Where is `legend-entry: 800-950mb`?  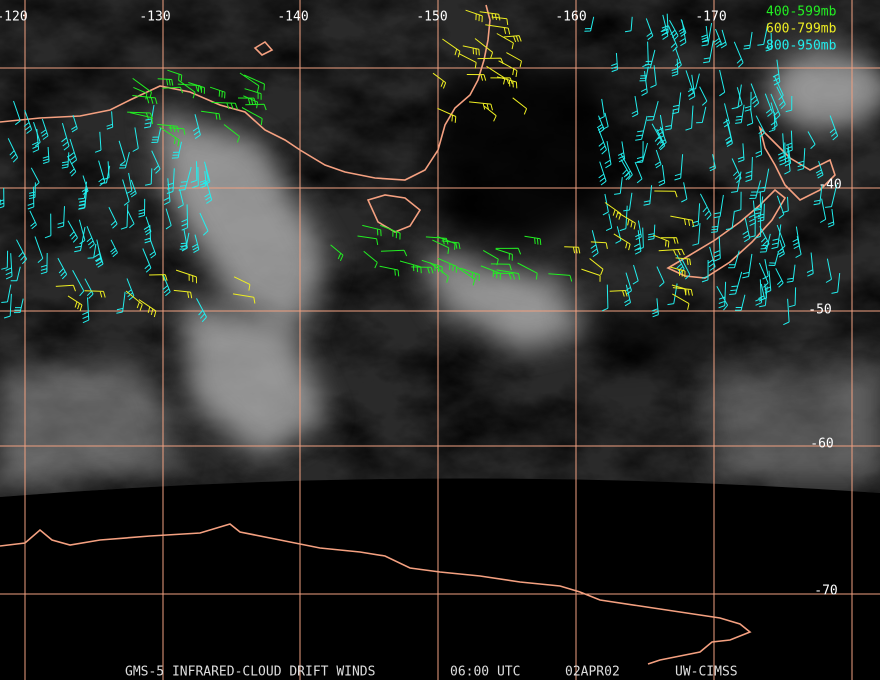
legend-entry: 800-950mb is located at coordinates (801, 46).